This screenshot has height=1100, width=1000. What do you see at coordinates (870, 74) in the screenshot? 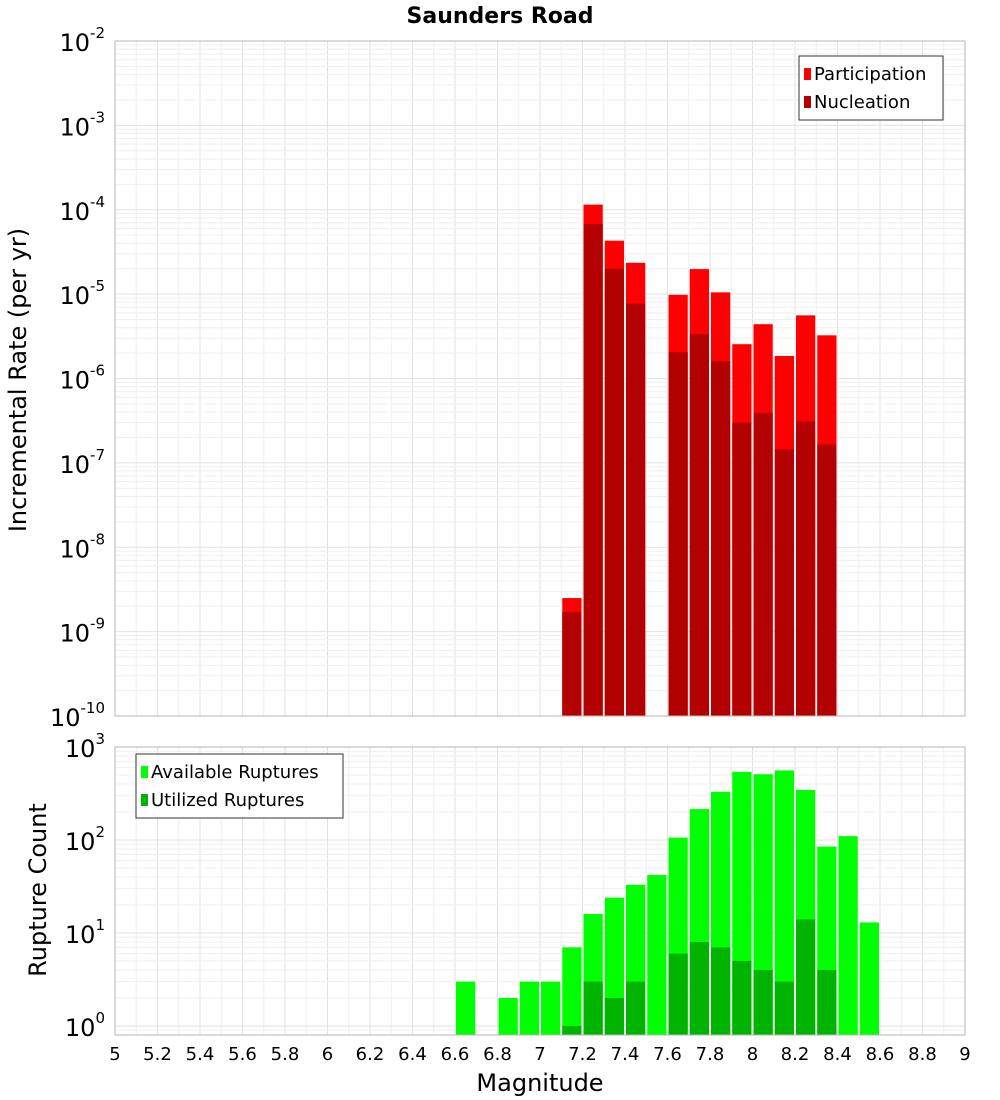
I see `rate-legend-label: Participation` at bounding box center [870, 74].